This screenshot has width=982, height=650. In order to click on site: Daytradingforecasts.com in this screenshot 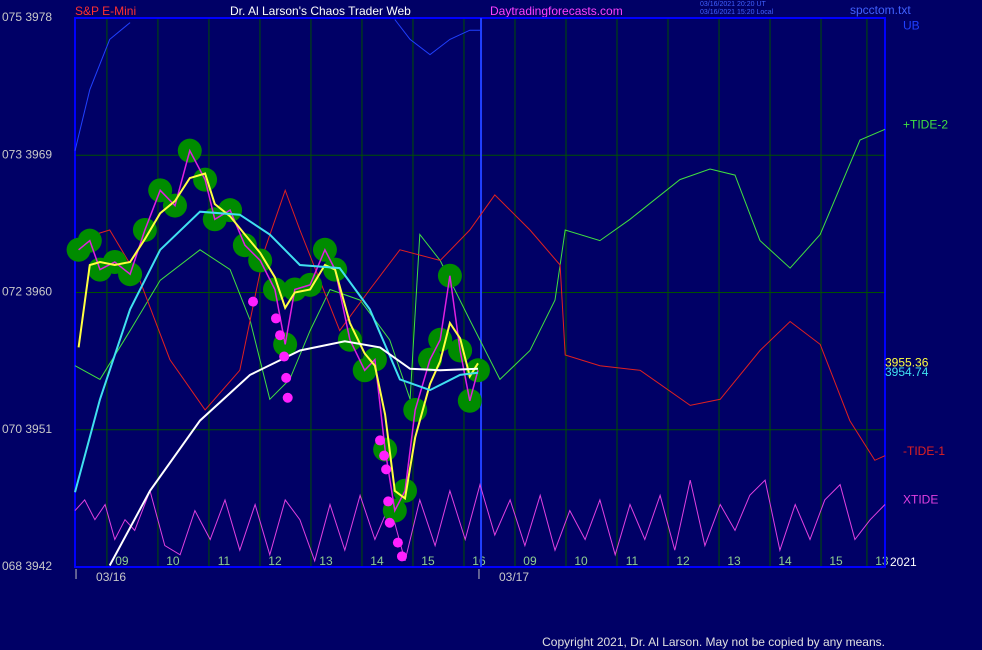, I will do `click(556, 11)`.